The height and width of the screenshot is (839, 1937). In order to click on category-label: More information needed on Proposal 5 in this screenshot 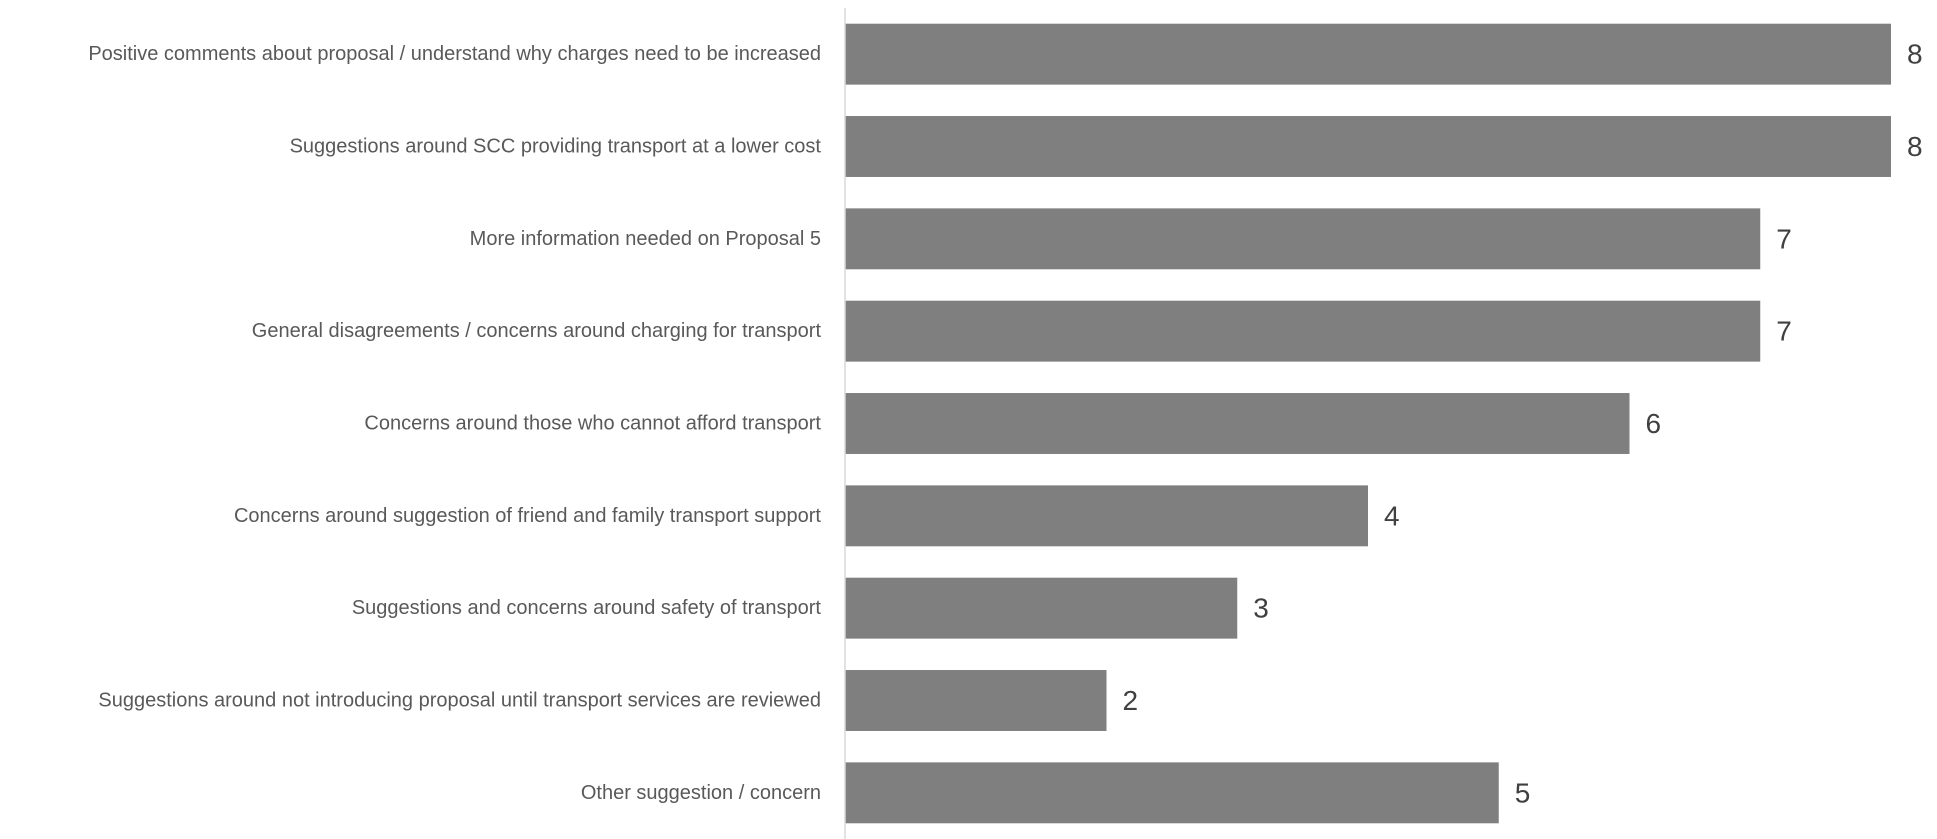, I will do `click(645, 239)`.